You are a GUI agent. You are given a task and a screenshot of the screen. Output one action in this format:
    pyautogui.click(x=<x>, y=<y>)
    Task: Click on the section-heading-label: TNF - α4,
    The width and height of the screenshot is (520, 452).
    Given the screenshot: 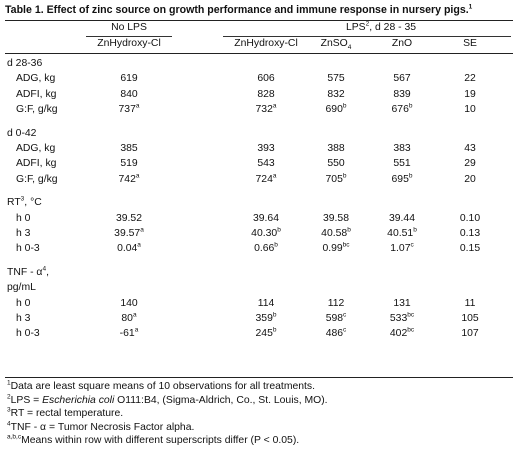 What is the action you would take?
    pyautogui.click(x=28, y=271)
    